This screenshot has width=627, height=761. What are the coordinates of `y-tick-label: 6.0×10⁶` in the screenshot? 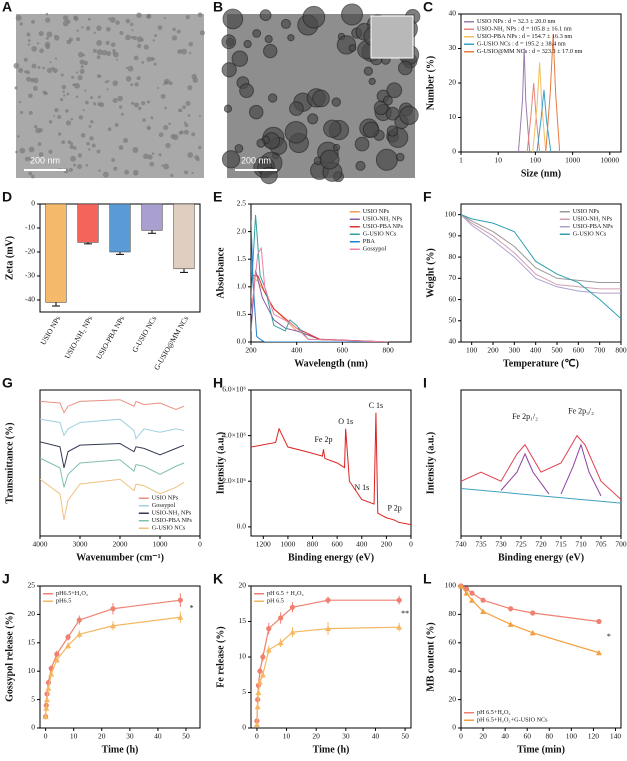 It's located at (234, 389).